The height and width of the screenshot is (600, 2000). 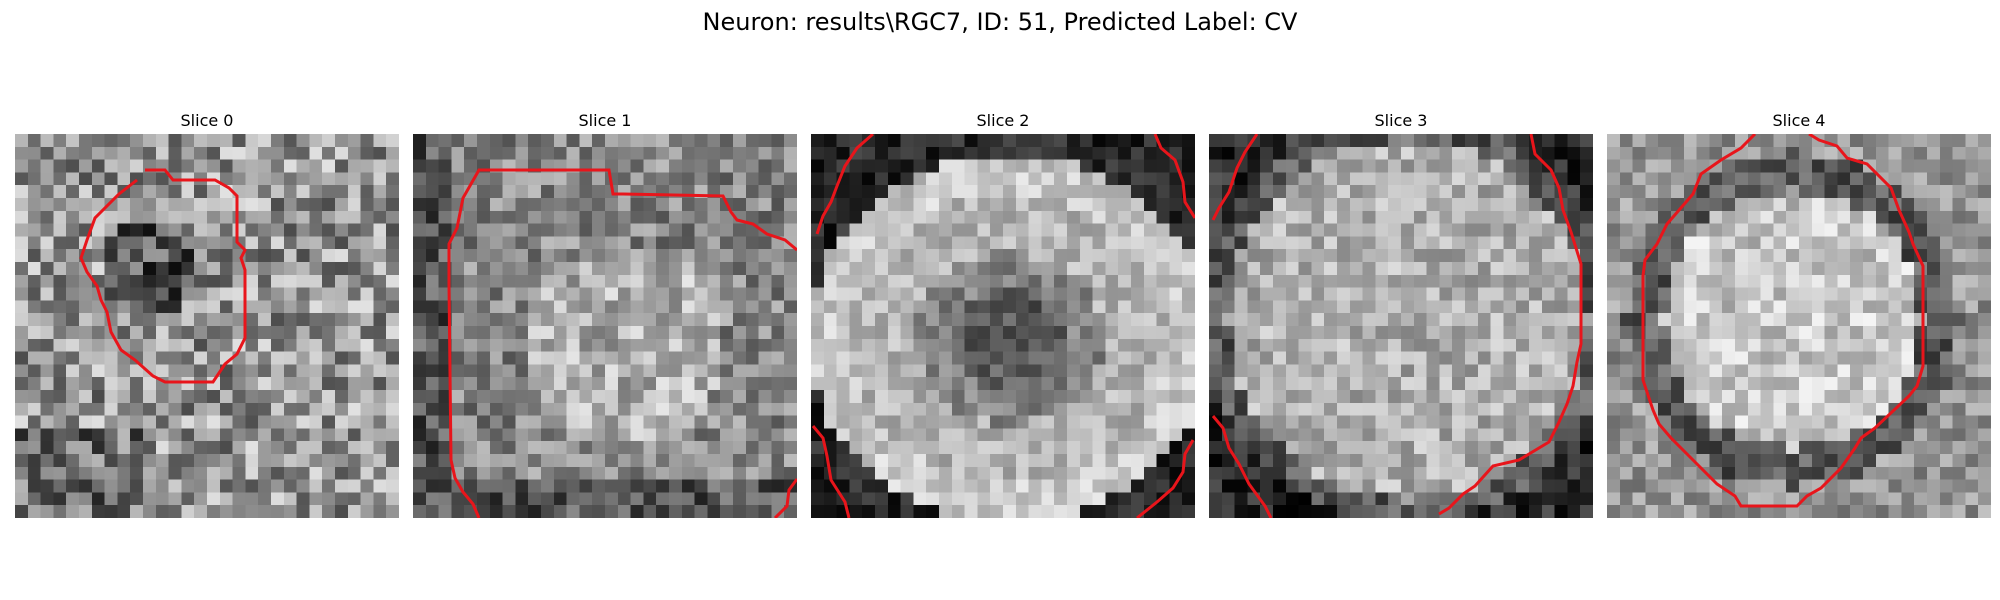 I want to click on contour-line-2b, so click(x=1174, y=176).